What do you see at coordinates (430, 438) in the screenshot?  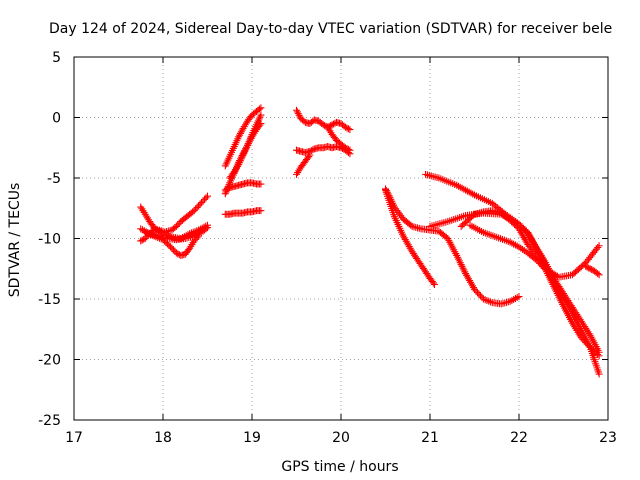 I see `x-tick-label: 21` at bounding box center [430, 438].